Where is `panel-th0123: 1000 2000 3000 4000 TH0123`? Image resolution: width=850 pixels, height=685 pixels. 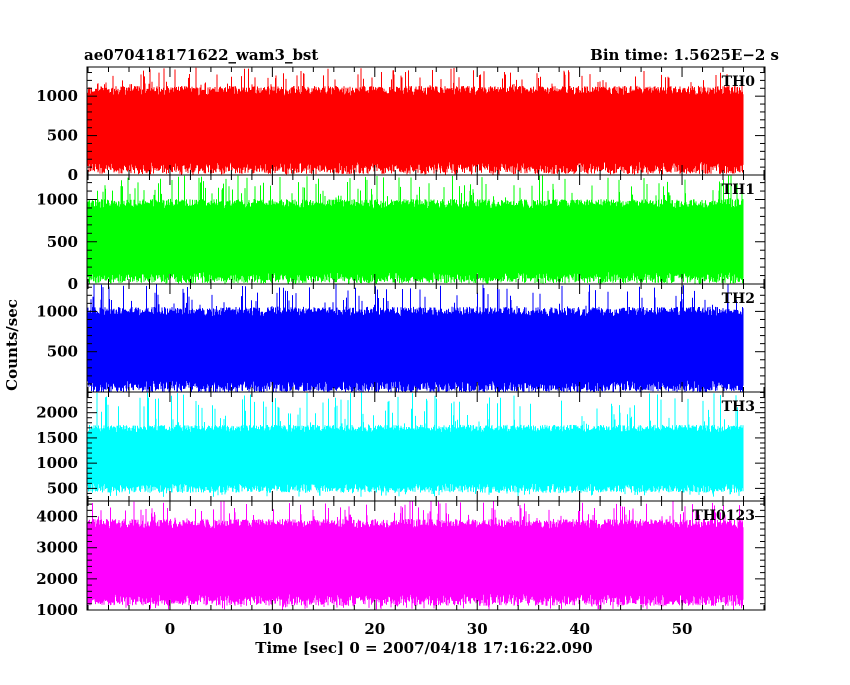
panel-th0123: 1000 2000 3000 4000 TH0123 is located at coordinates (401, 559).